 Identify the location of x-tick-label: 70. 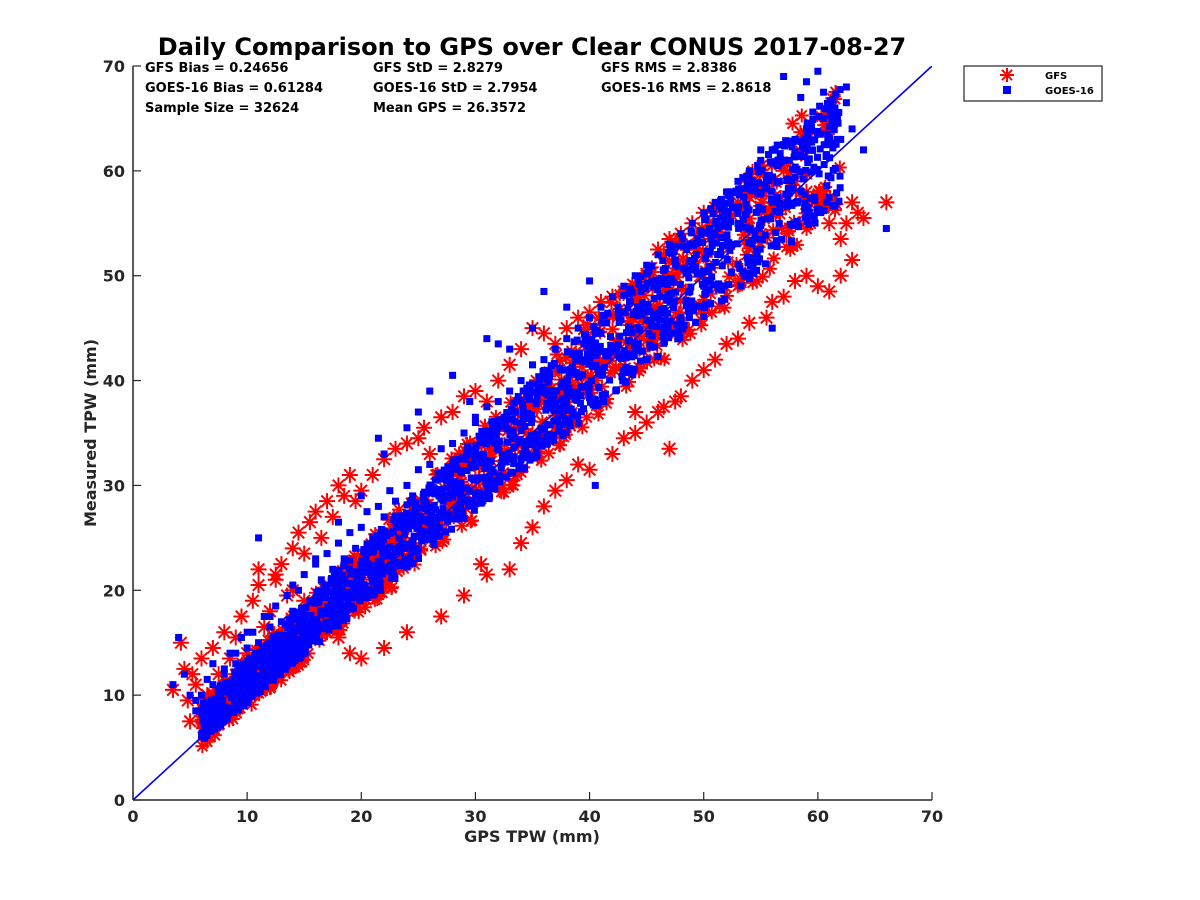
(932, 816).